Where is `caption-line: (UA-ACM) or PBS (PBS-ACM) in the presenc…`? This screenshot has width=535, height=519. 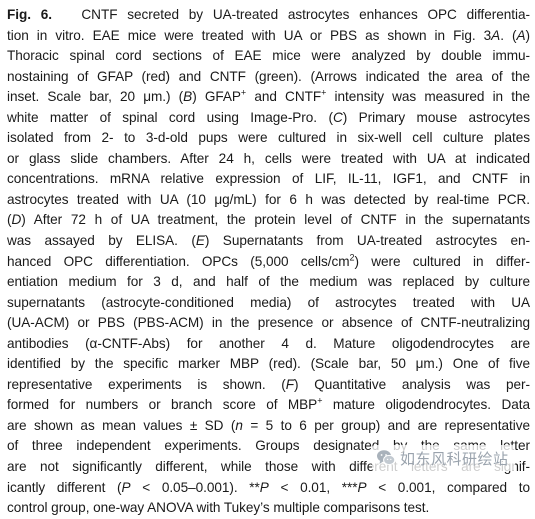
caption-line: (UA-ACM) or PBS (PBS-ACM) in the presenc… is located at coordinates (268, 323).